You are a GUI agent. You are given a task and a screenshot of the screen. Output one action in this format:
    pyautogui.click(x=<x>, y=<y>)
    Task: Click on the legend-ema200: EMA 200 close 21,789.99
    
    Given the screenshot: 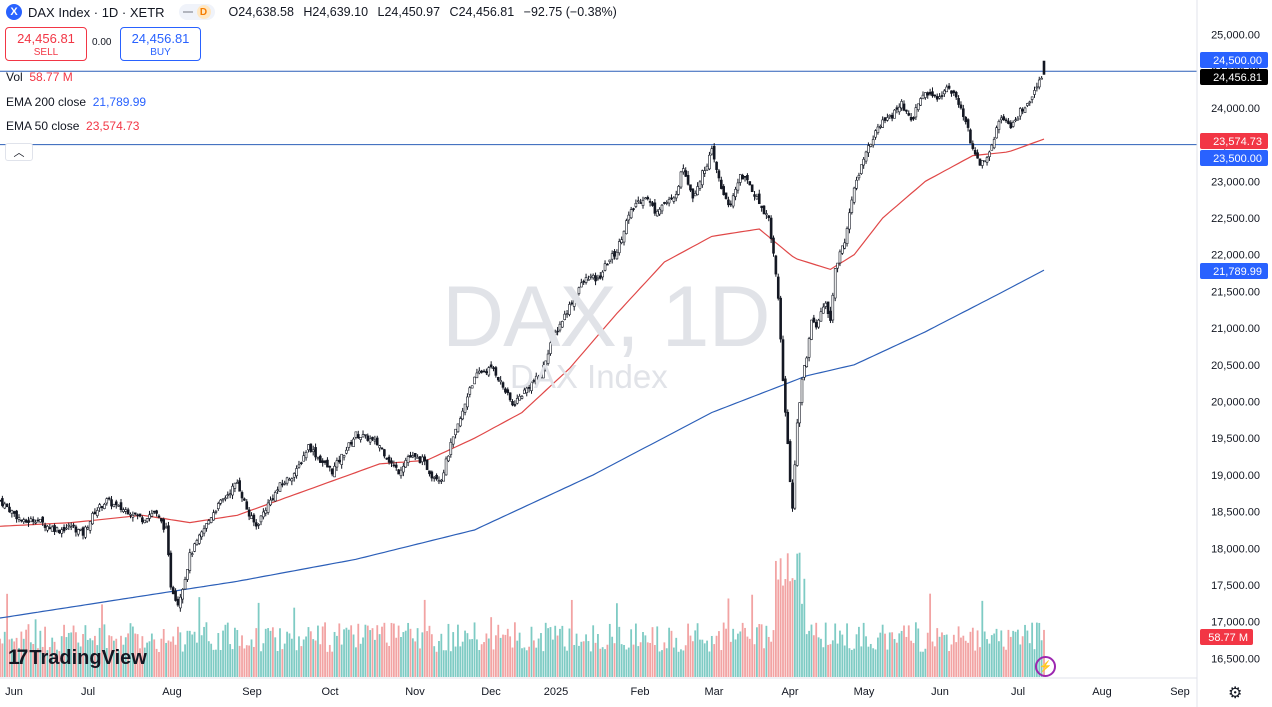 What is the action you would take?
    pyautogui.click(x=76, y=102)
    